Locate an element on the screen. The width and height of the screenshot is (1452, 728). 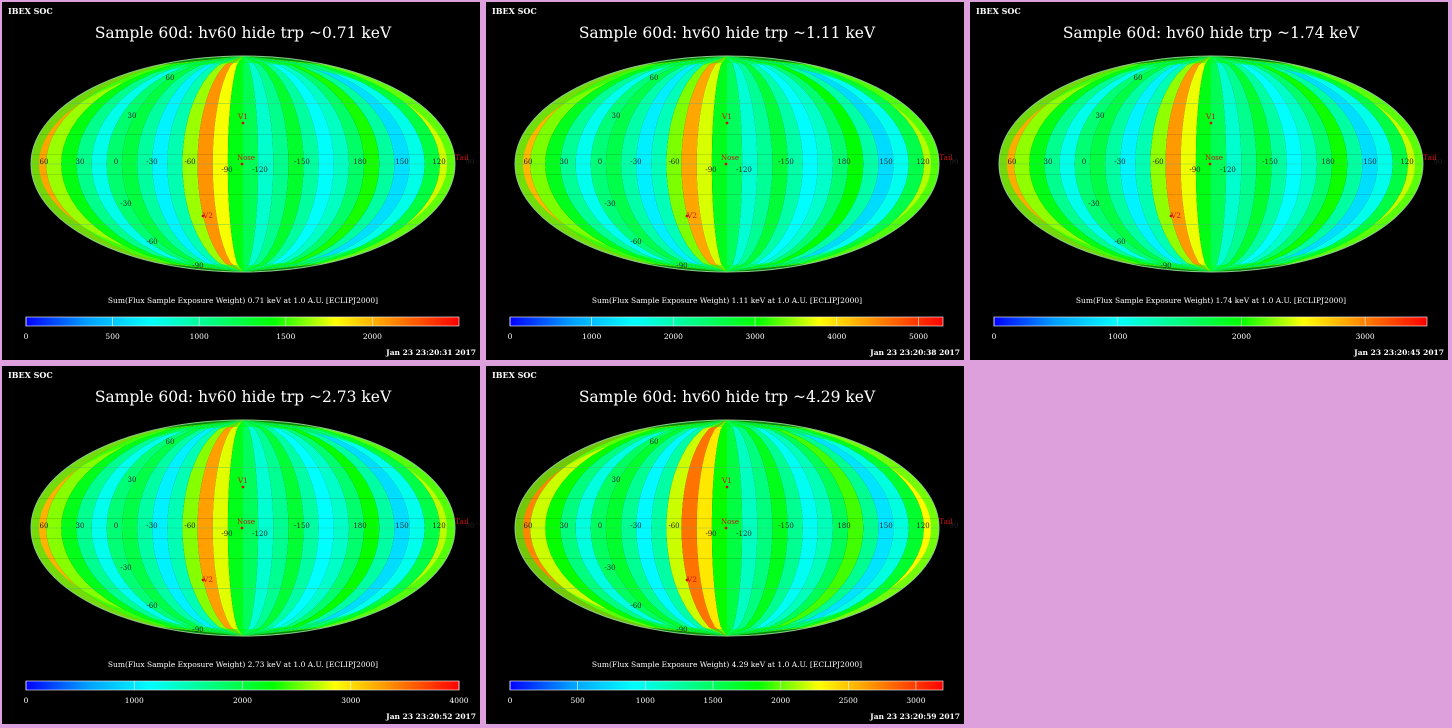
lon-label: 60 is located at coordinates (1012, 162).